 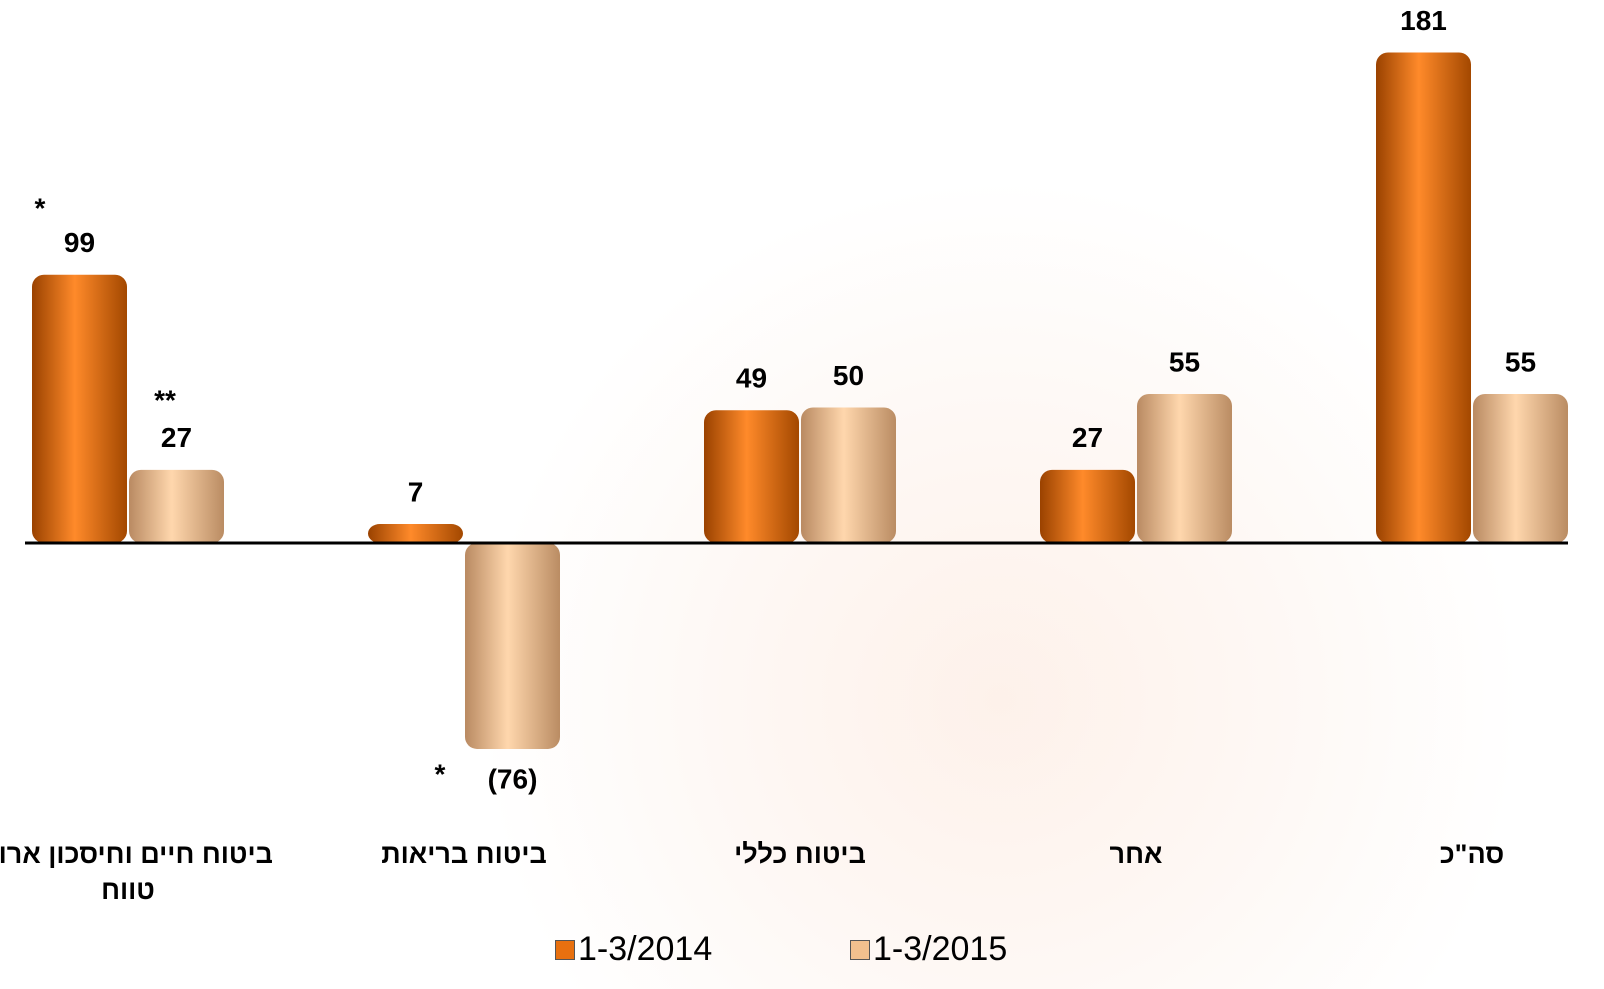 What do you see at coordinates (848, 375) in the screenshot?
I see `value-label: 50` at bounding box center [848, 375].